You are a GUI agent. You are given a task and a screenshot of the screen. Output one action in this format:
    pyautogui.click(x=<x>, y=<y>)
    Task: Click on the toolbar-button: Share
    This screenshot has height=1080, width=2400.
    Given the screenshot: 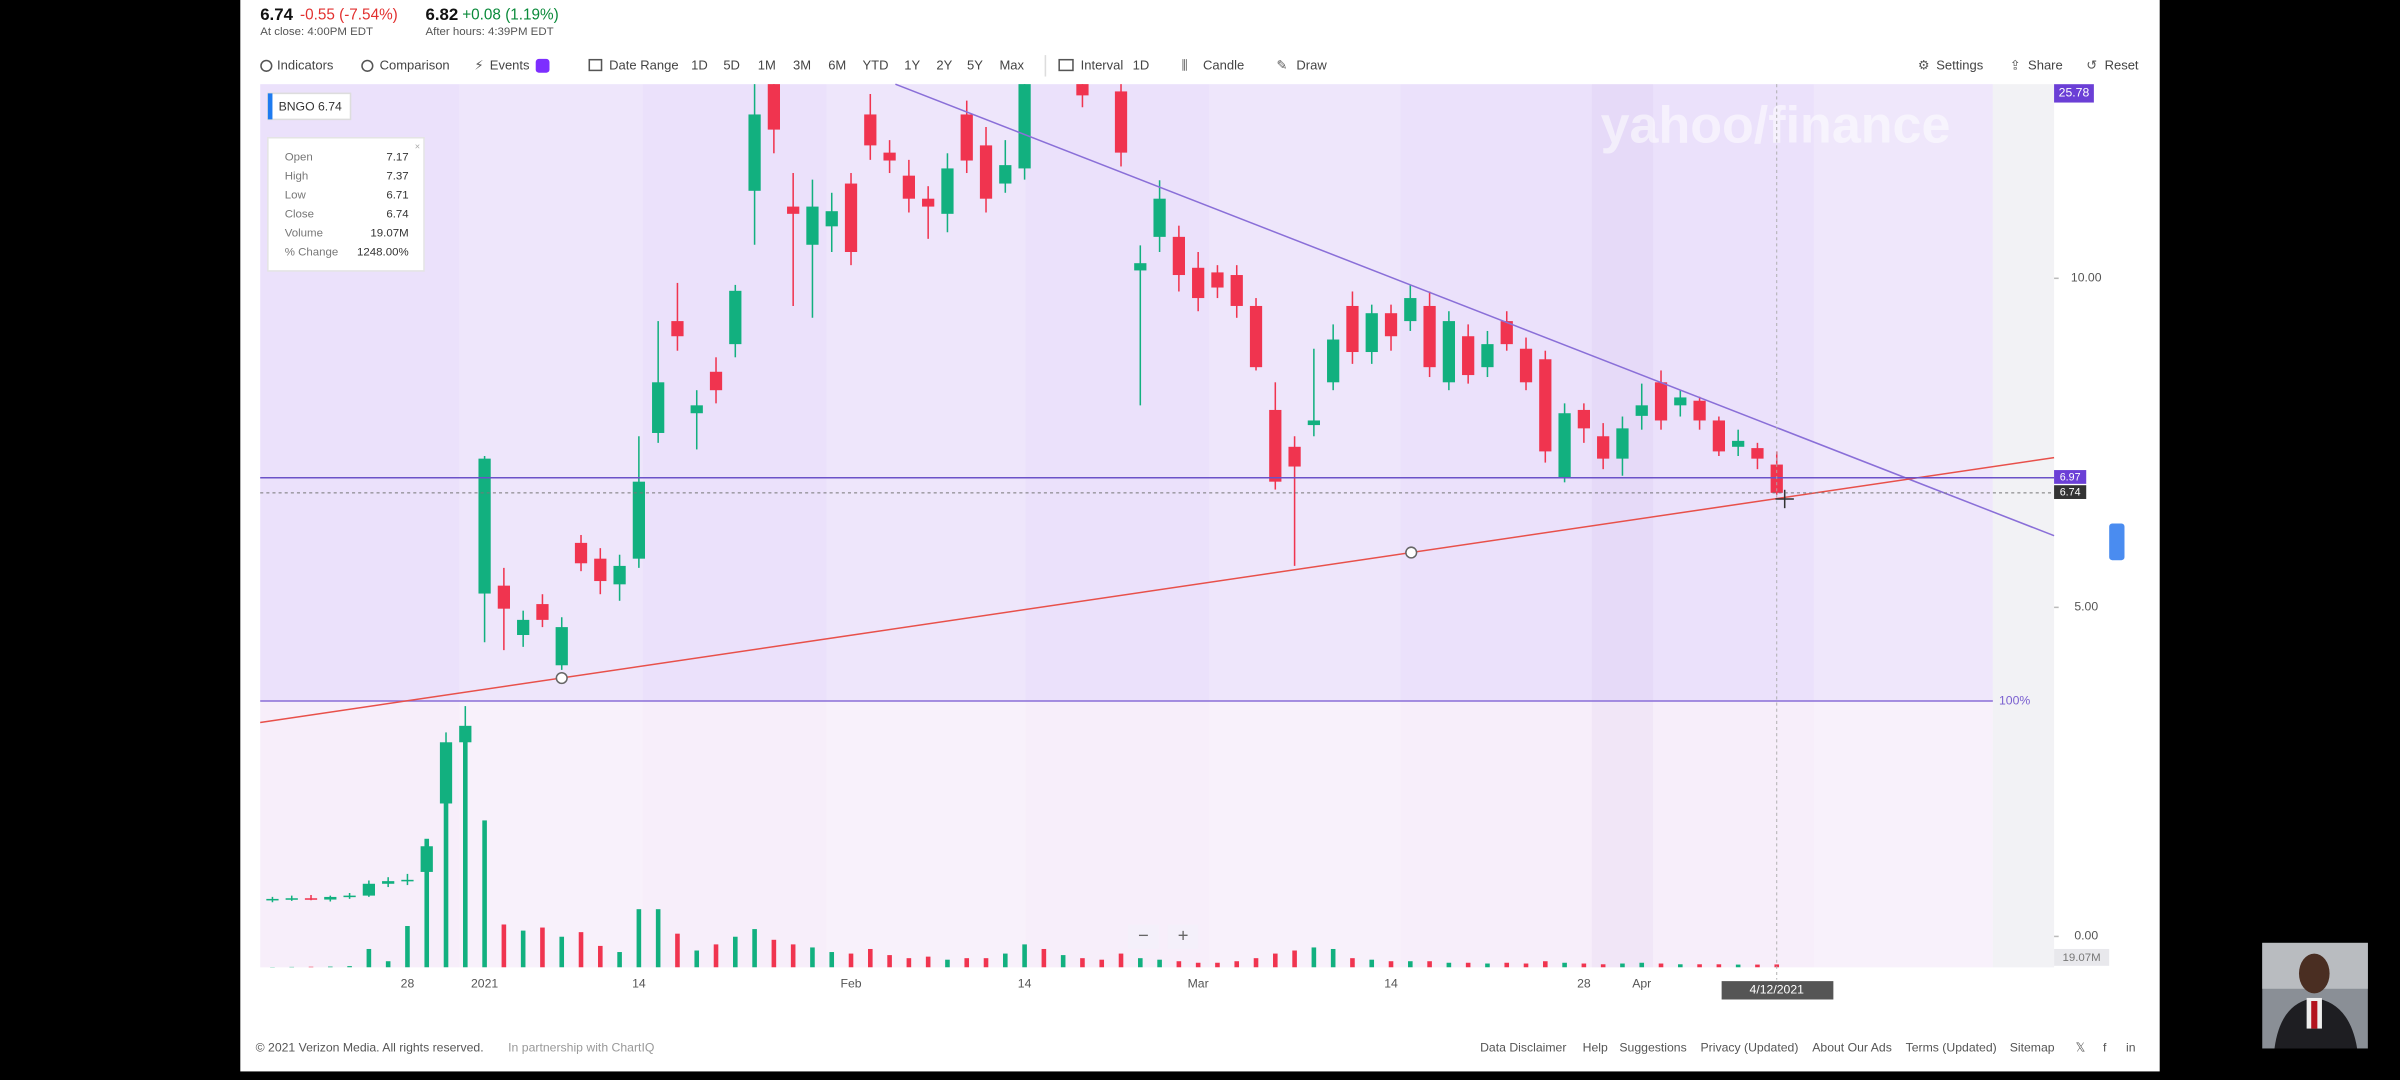 What is the action you would take?
    pyautogui.click(x=2045, y=64)
    